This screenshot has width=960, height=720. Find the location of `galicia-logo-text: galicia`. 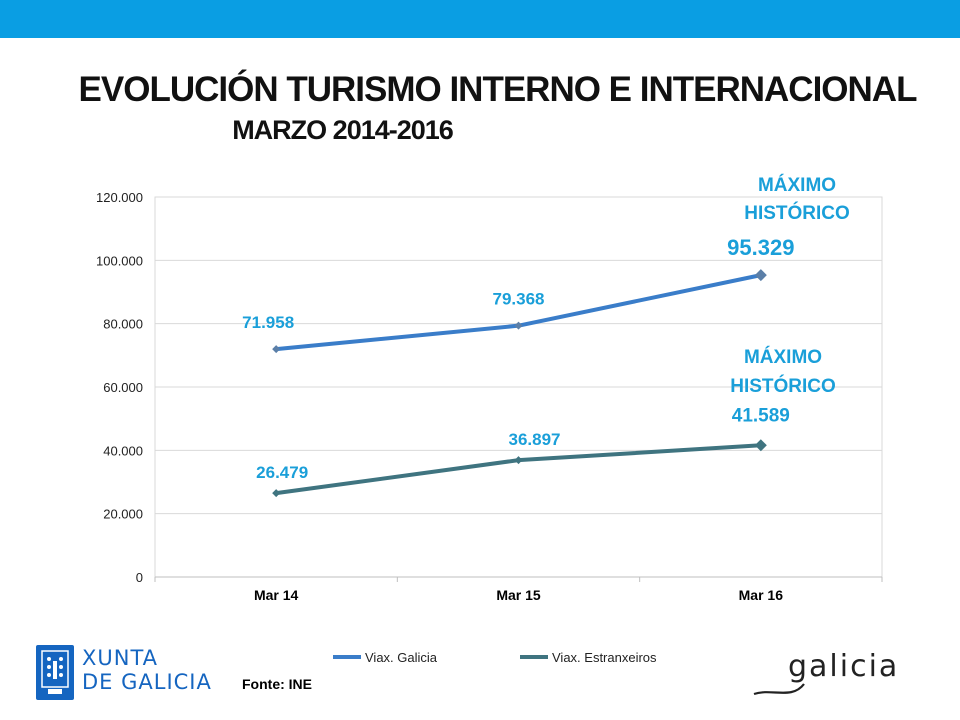

galicia-logo-text: galicia is located at coordinates (843, 666).